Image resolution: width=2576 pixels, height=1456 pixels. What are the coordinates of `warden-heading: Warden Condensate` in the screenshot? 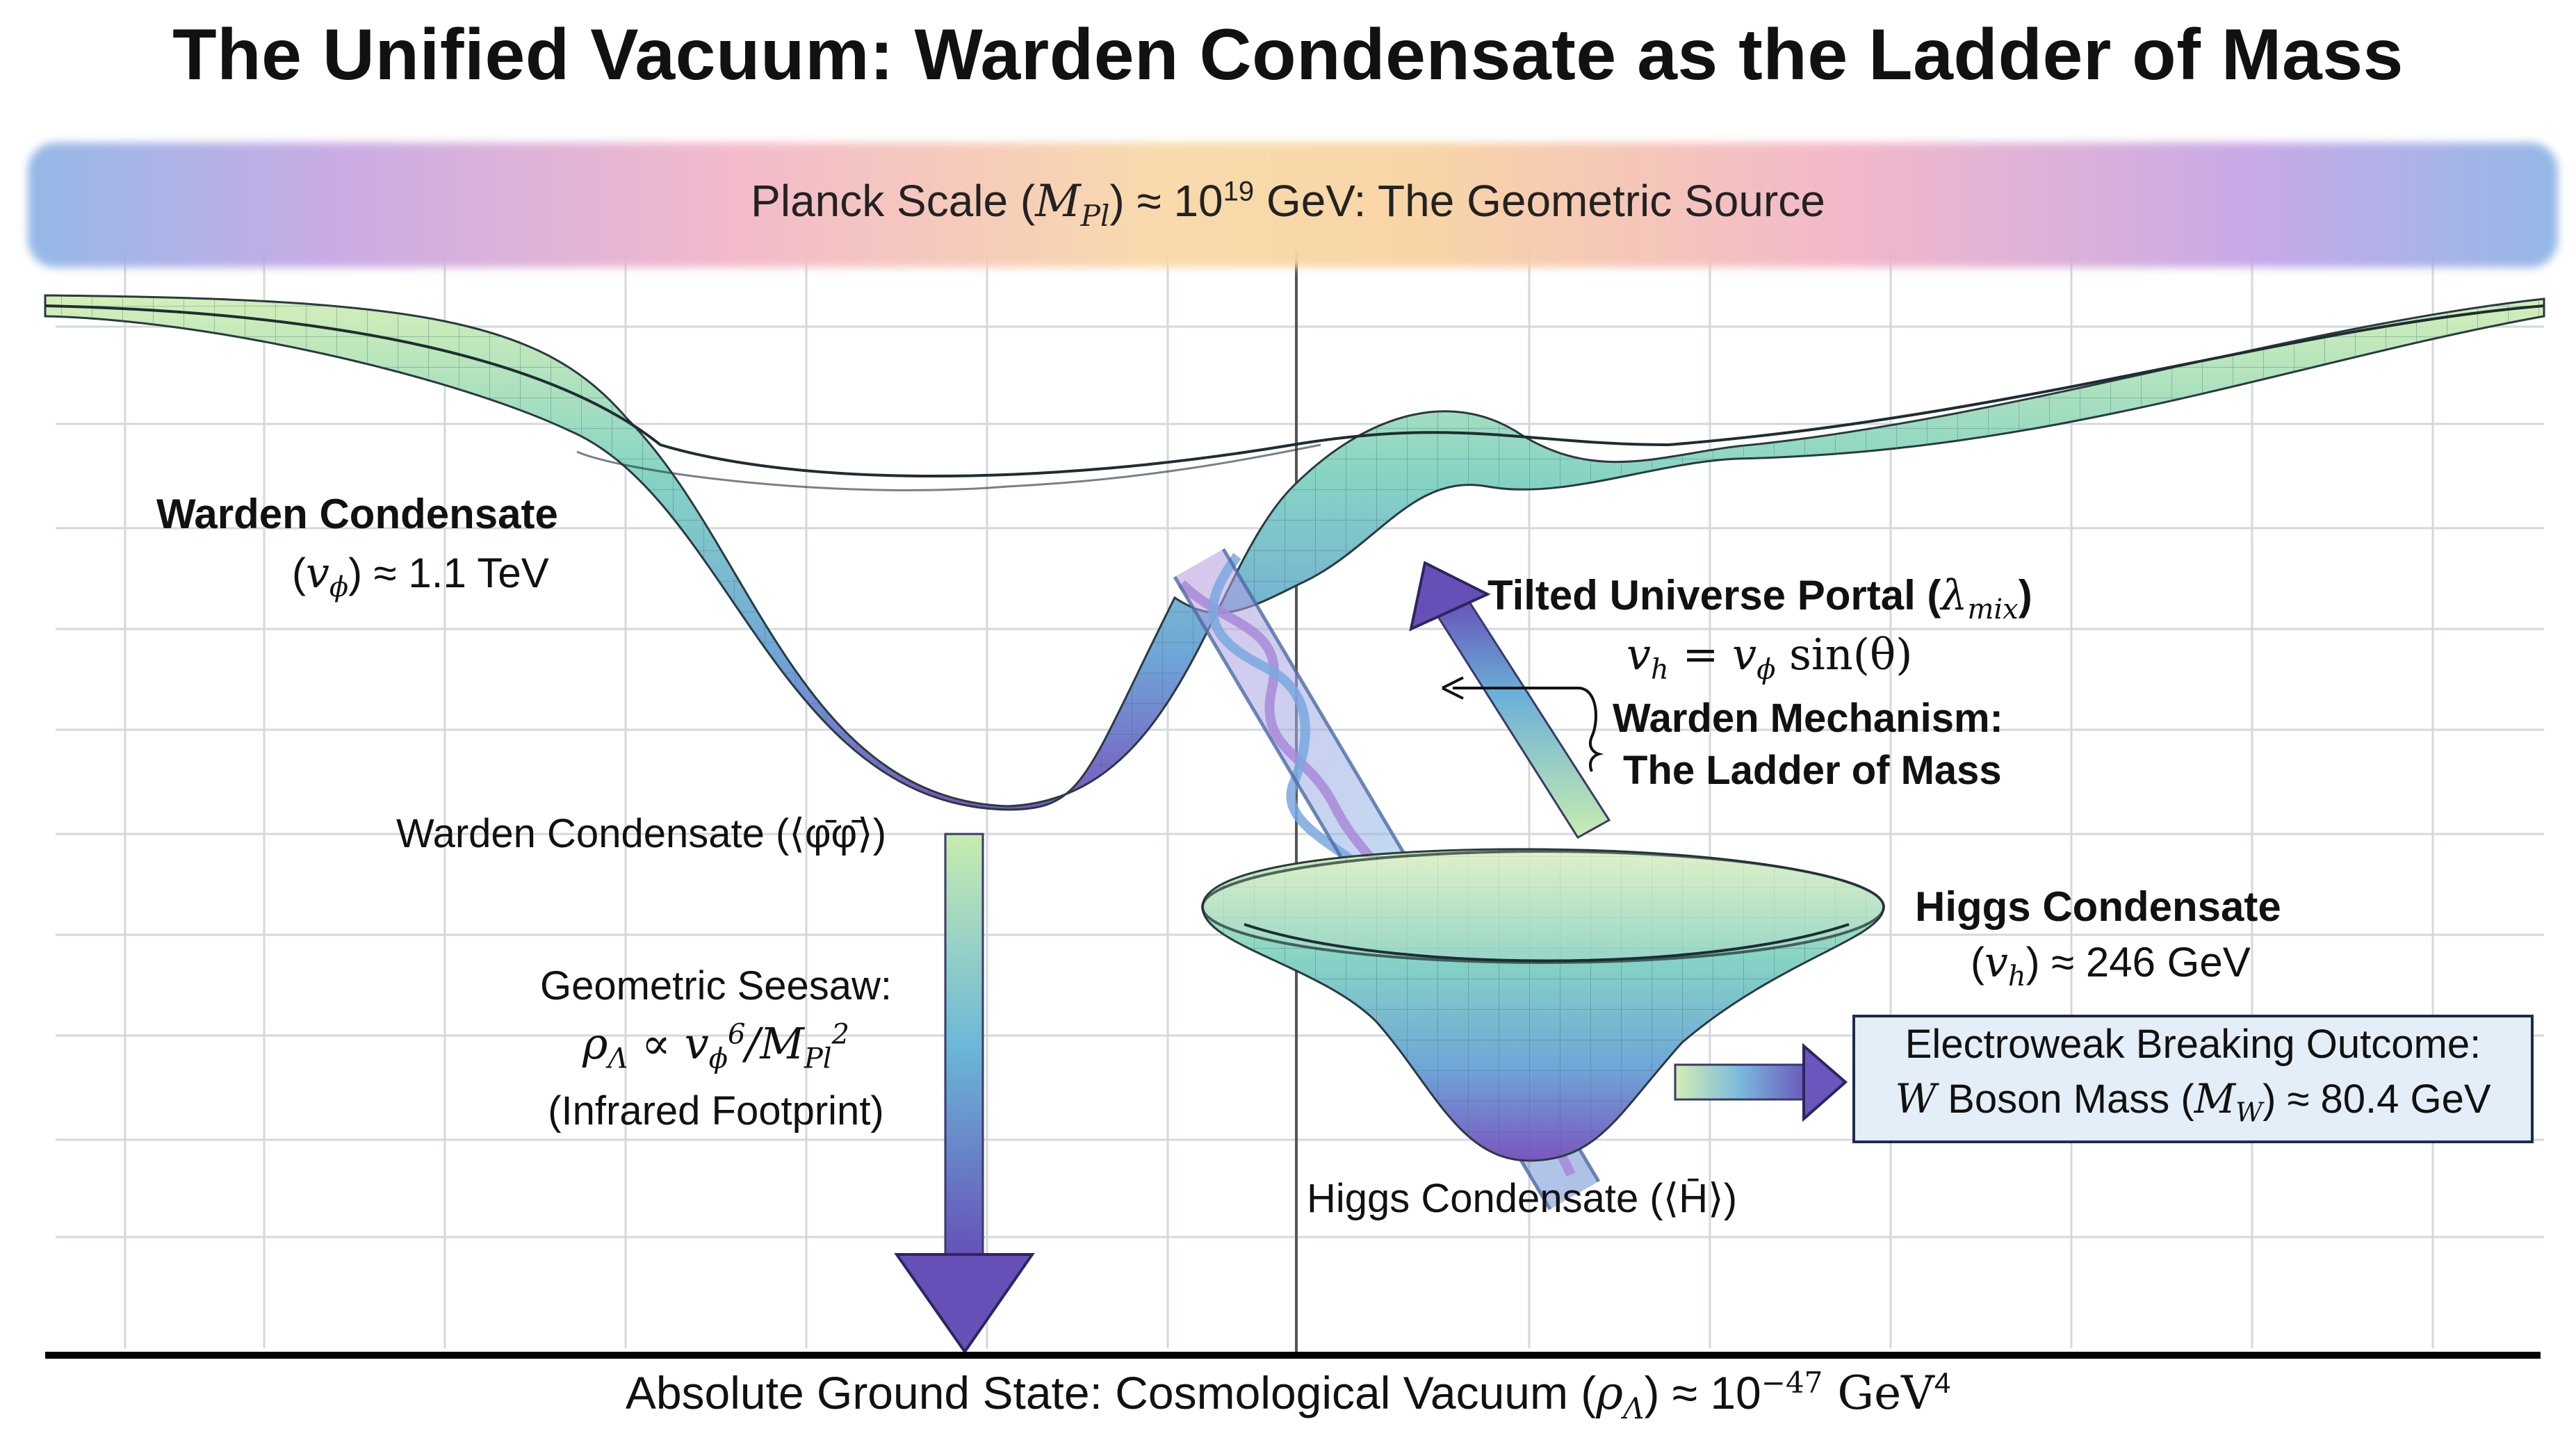 It's located at (357, 514).